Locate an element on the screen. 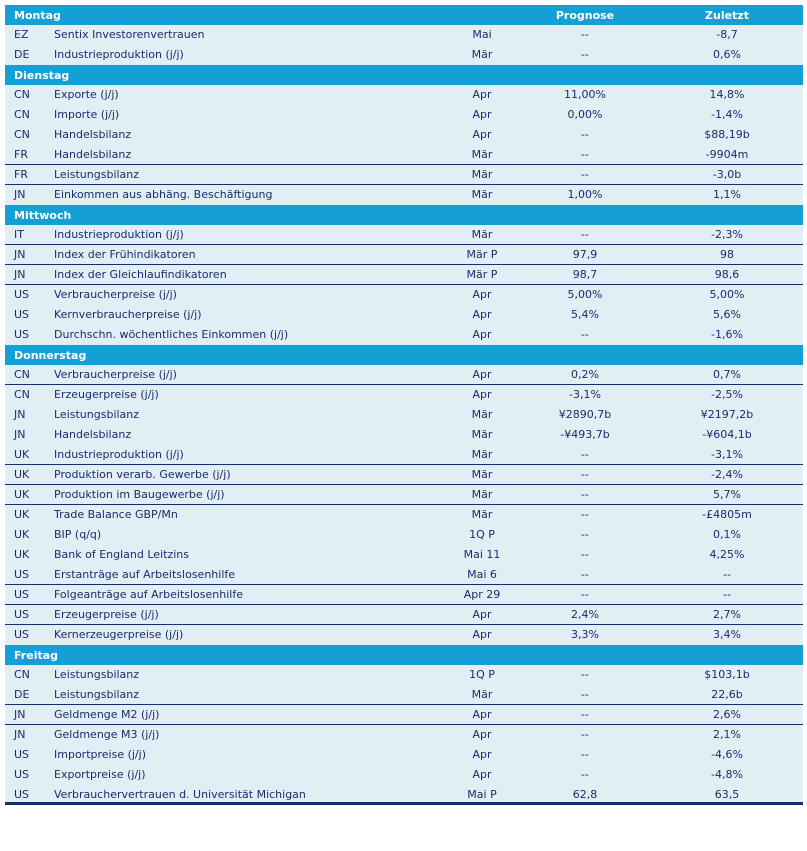 Image resolution: width=807 pixels, height=851 pixels. table-row: JN Handelsbilanz Mär -¥493,7b -¥604,1b is located at coordinates (404, 435).